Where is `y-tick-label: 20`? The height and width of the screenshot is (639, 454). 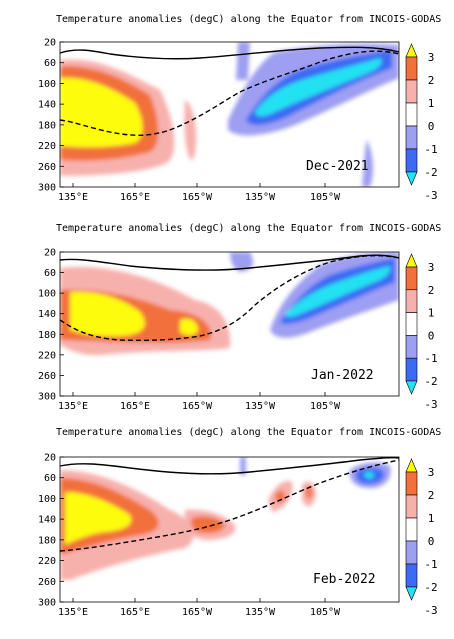
y-tick-label: 20 is located at coordinates (50, 253).